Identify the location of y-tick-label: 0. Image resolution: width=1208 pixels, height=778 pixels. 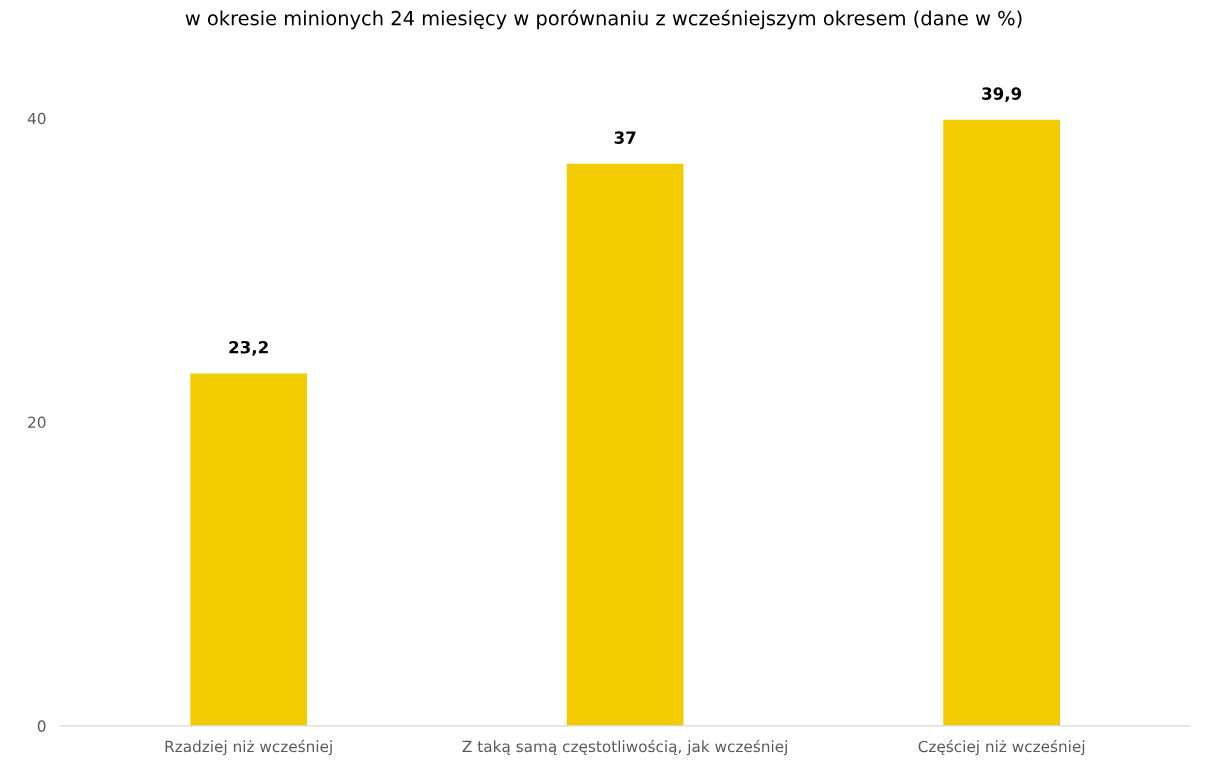
(41, 726).